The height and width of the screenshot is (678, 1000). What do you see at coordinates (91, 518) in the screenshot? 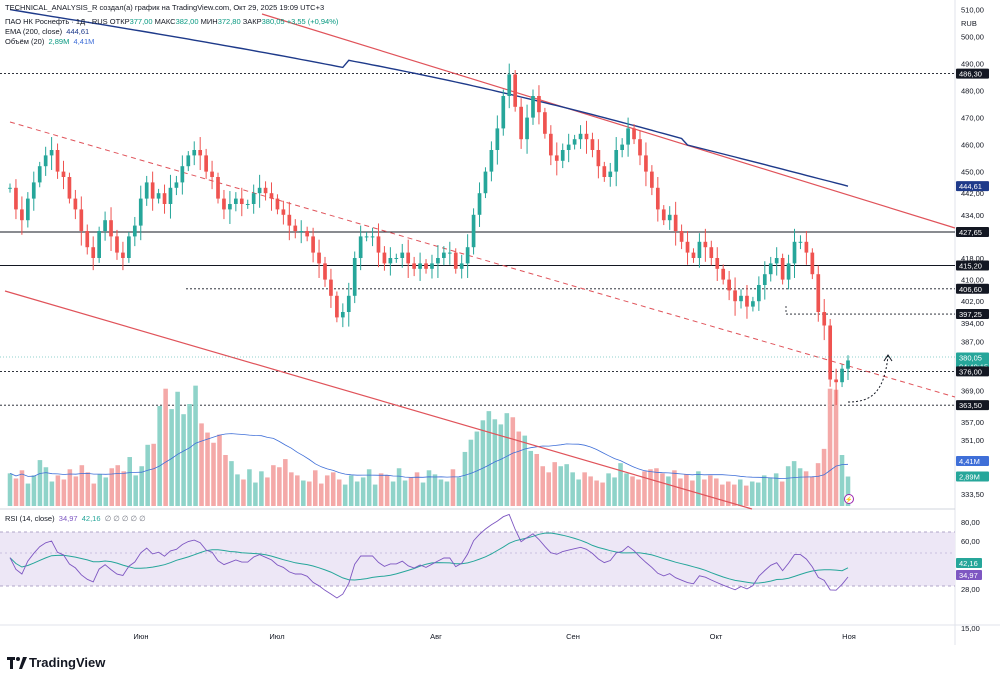
I see `rsi-ma-value: 42,16` at bounding box center [91, 518].